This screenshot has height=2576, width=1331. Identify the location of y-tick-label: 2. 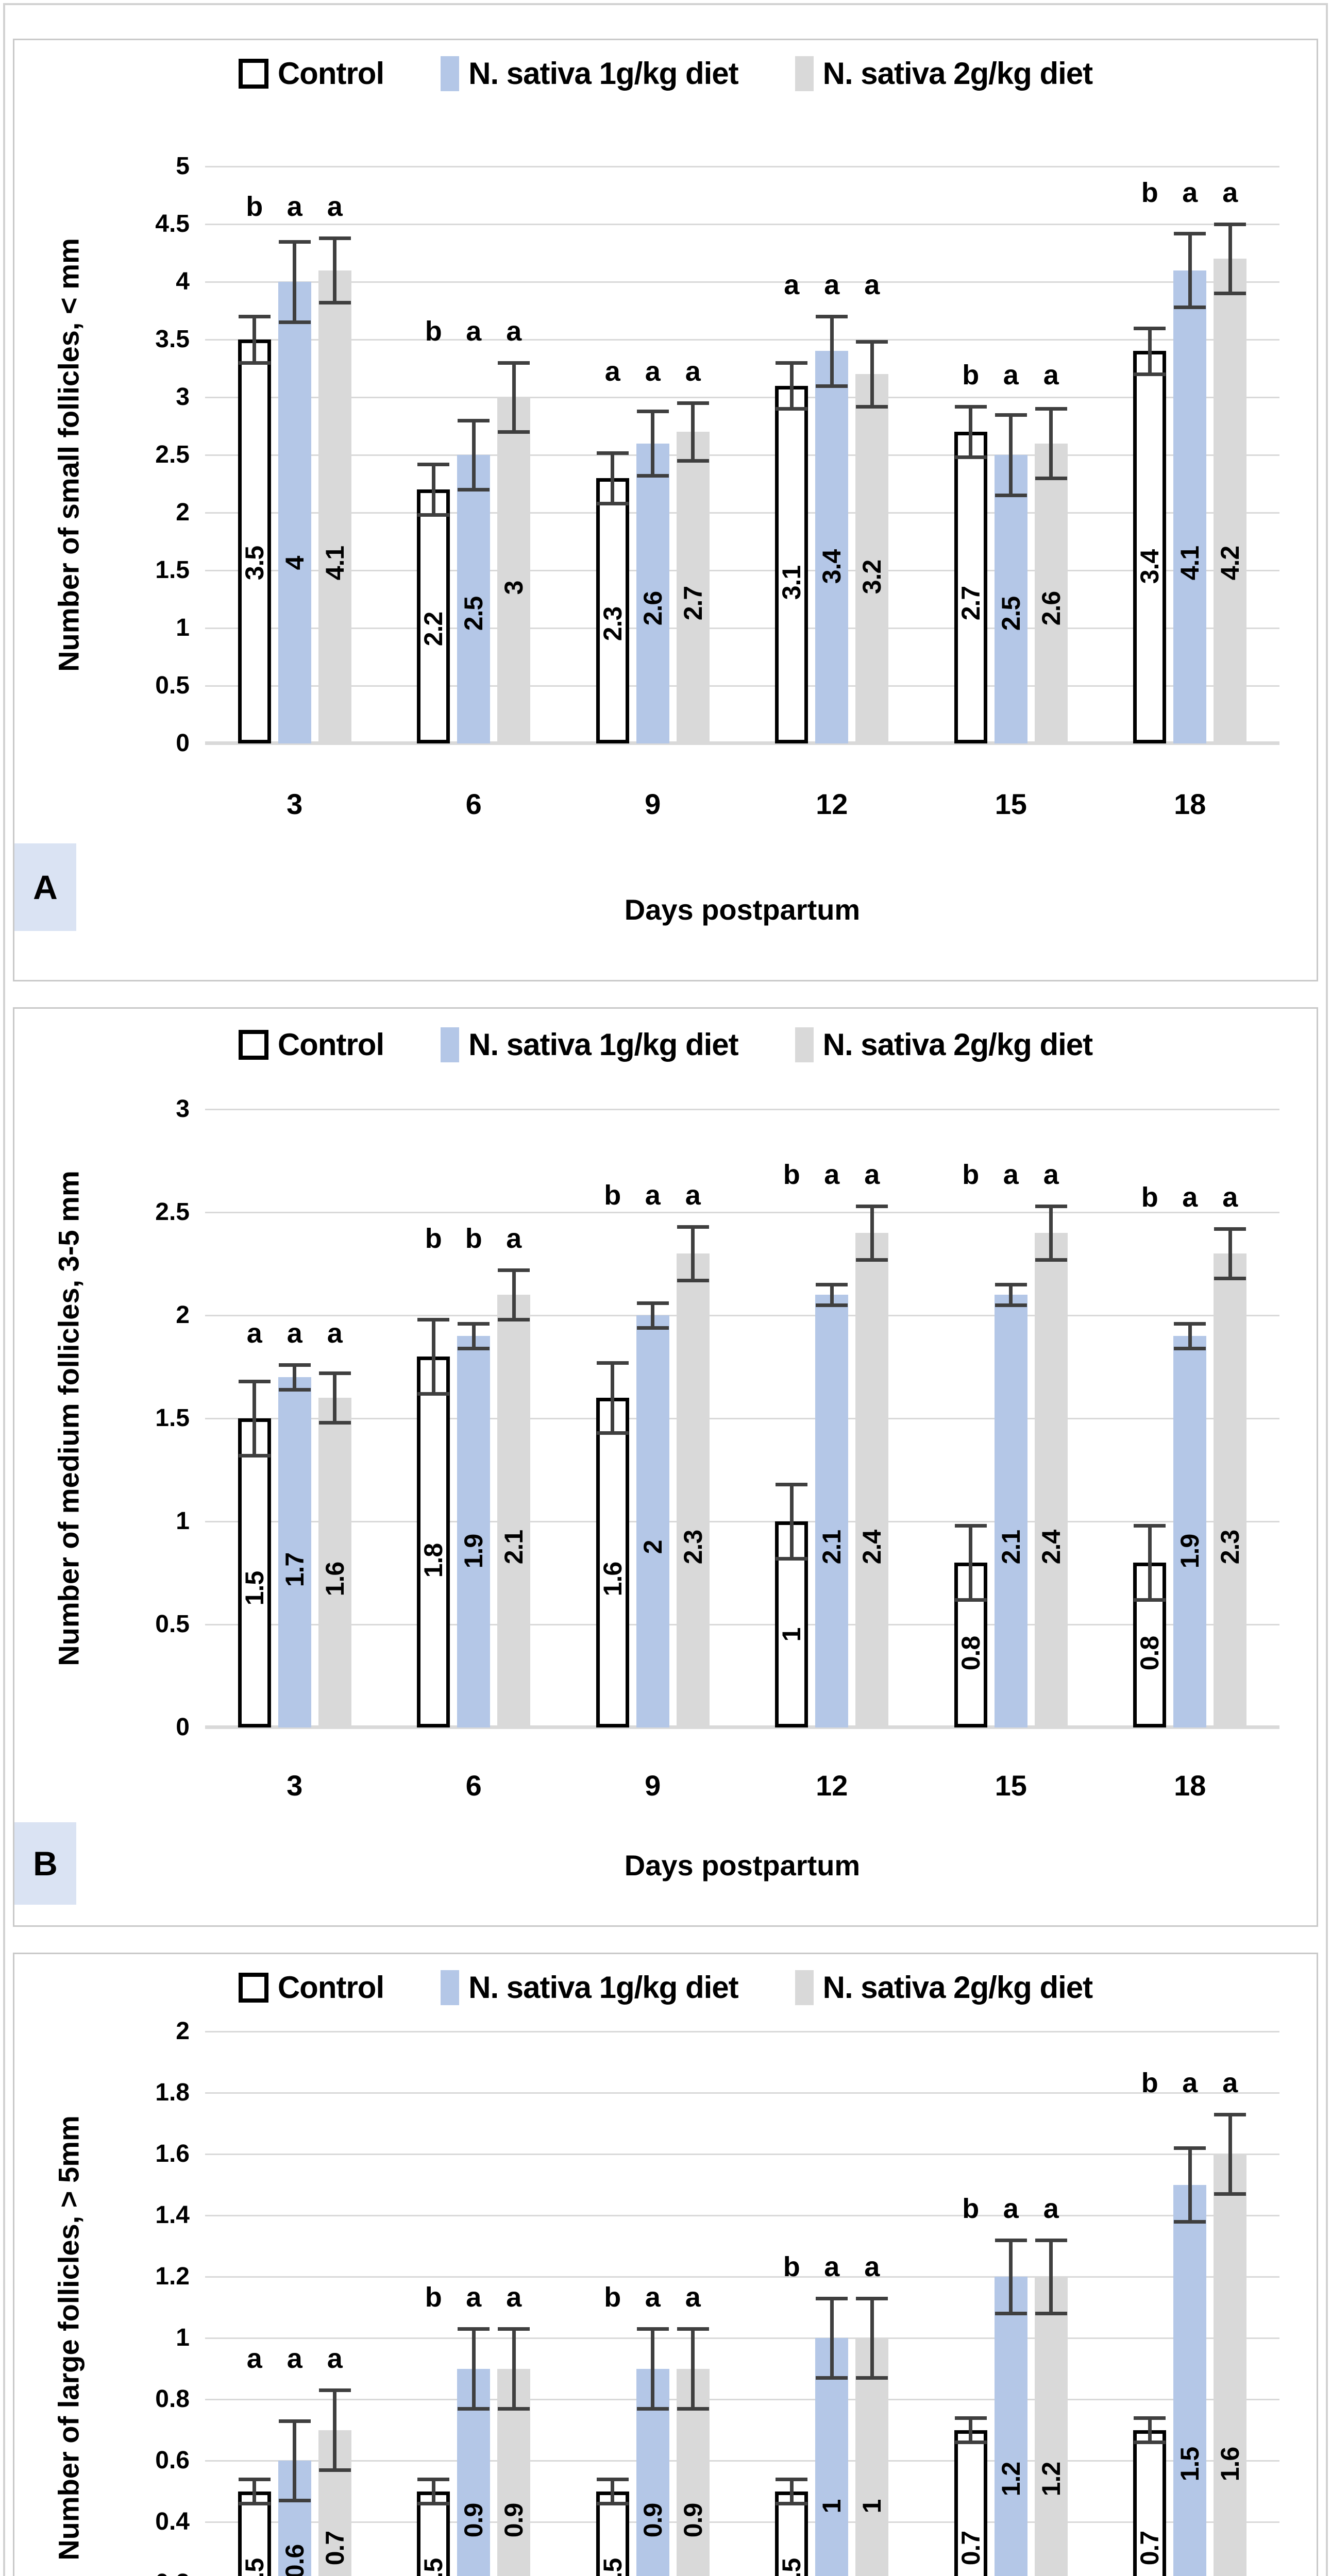
(183, 1315).